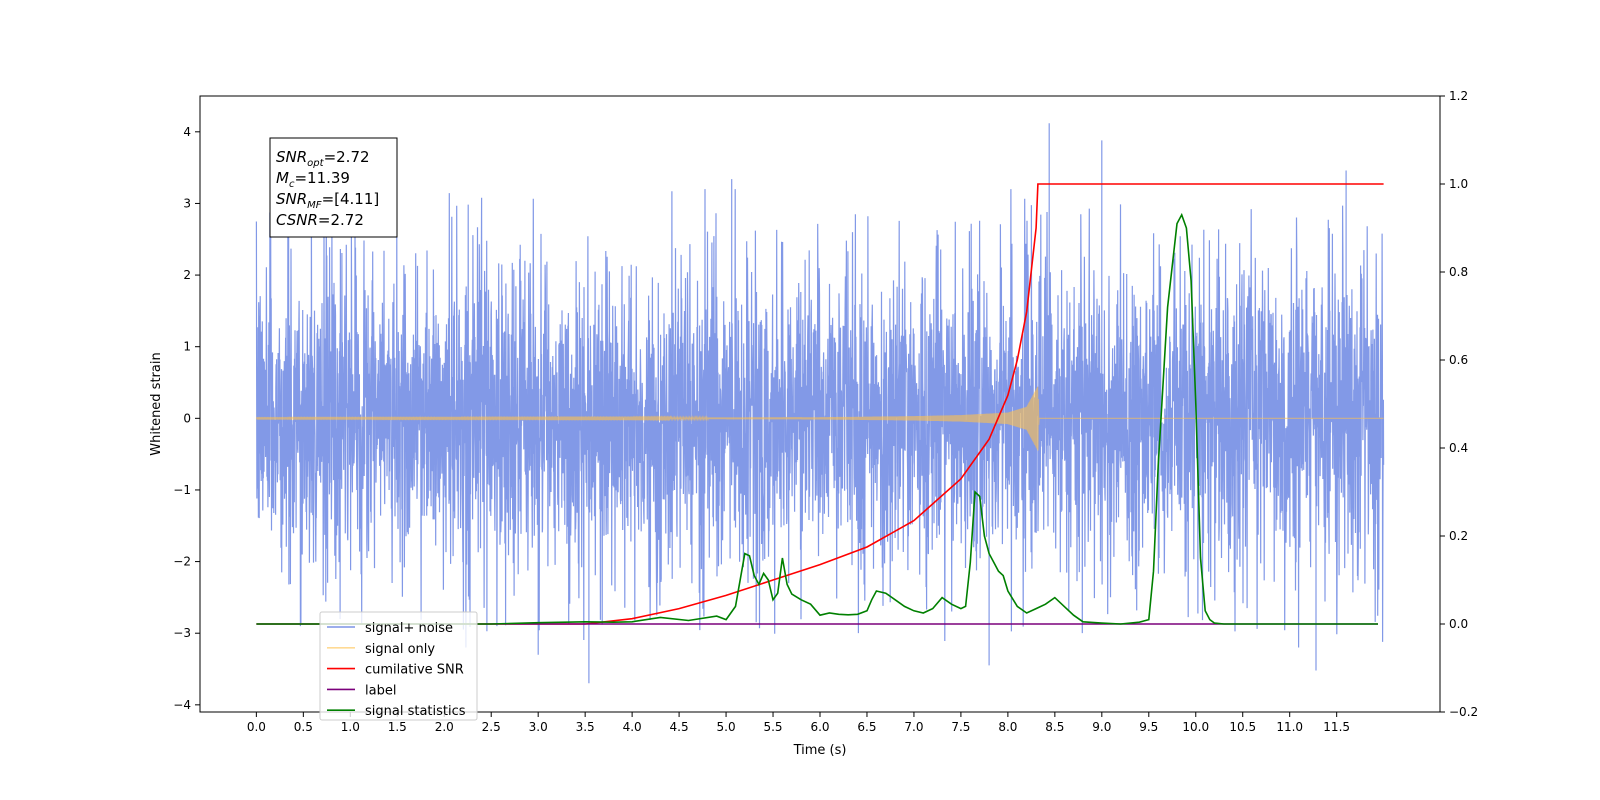 This screenshot has height=800, width=1600. I want to click on y-tick-label: 0, so click(187, 418).